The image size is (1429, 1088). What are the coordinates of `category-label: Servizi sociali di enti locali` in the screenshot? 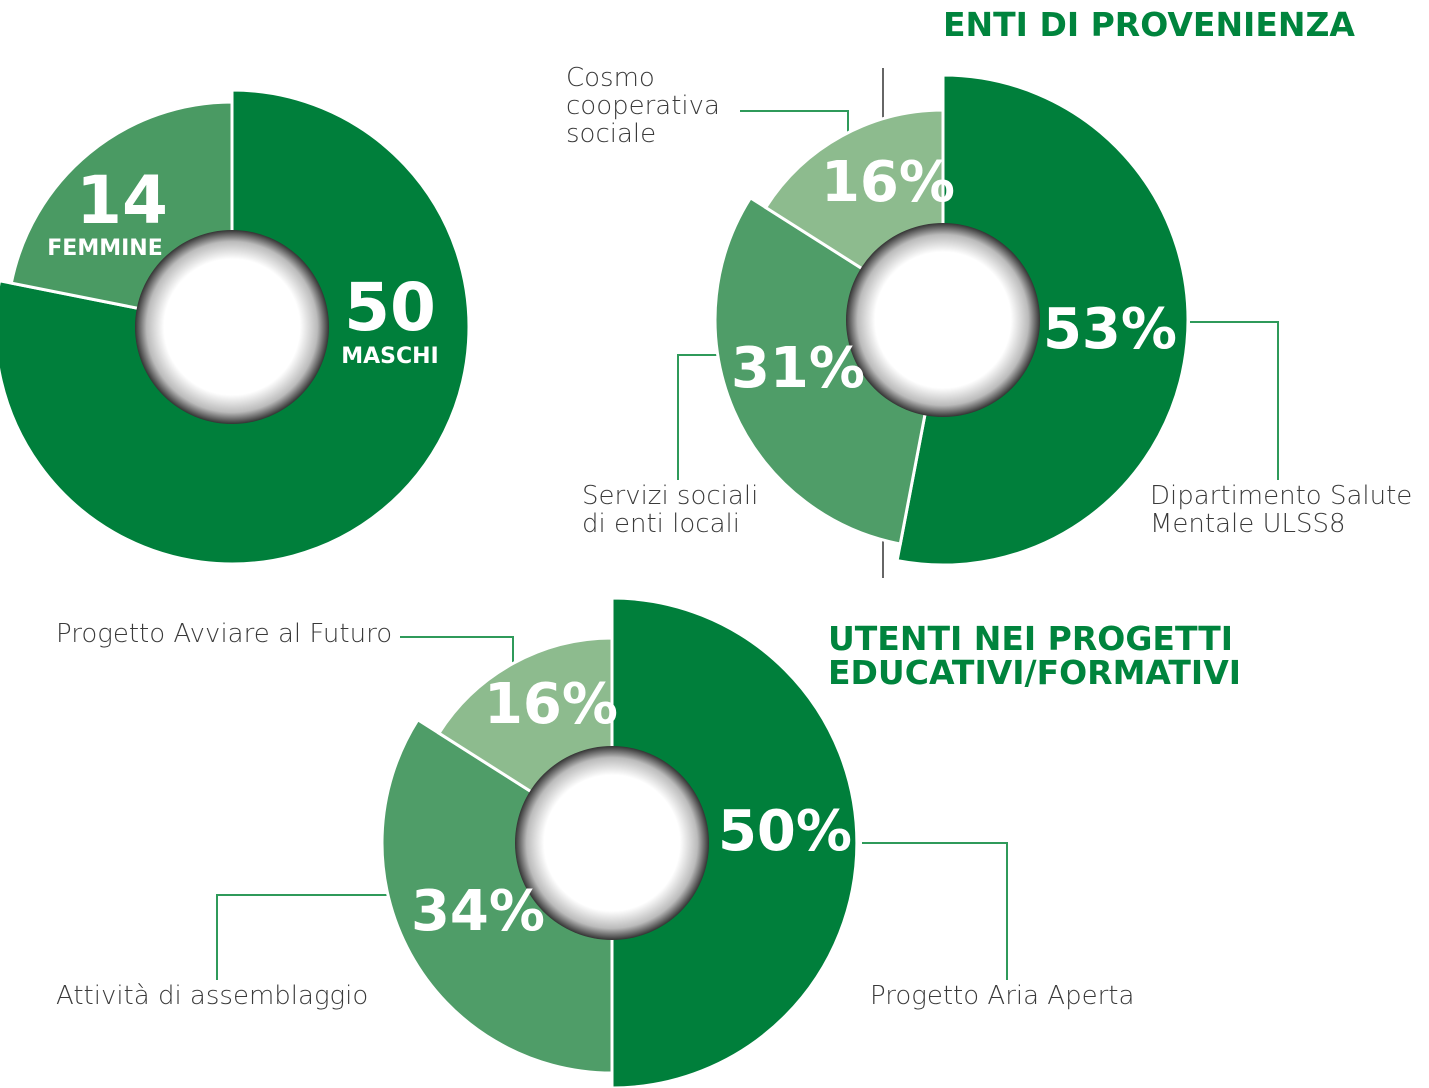 It's located at (670, 510).